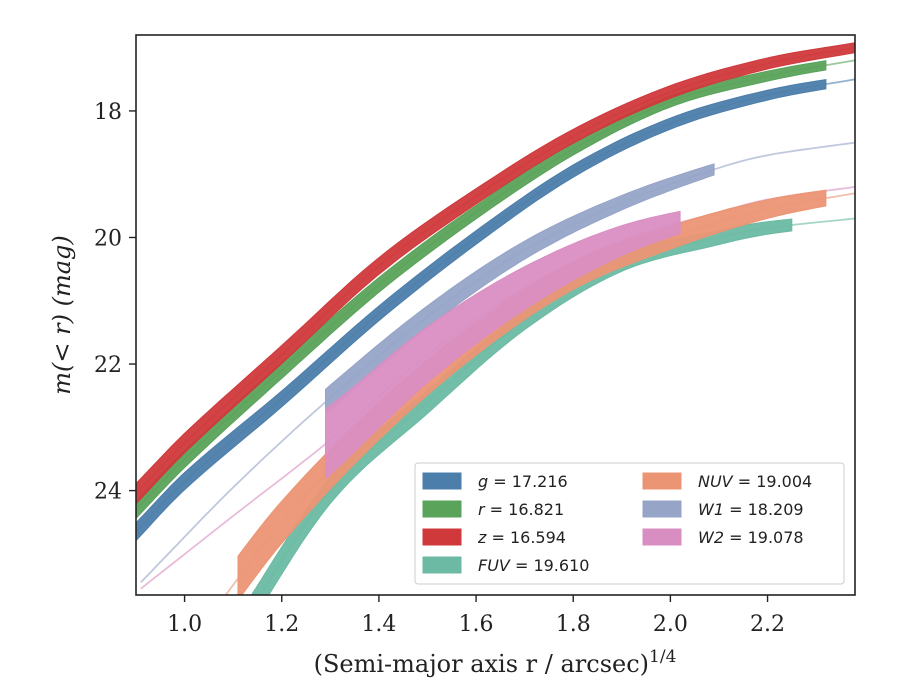 The width and height of the screenshot is (900, 700). What do you see at coordinates (378, 624) in the screenshot?
I see `x-tick-label-2: 1.4` at bounding box center [378, 624].